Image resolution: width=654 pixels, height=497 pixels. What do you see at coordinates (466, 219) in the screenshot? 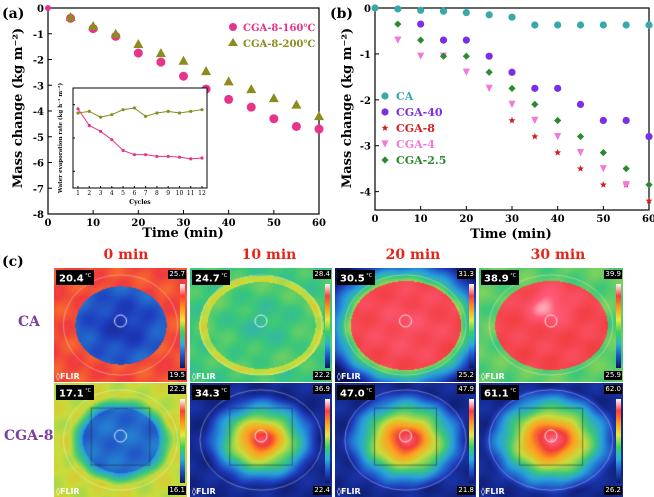
I see `x-tick-label: 20` at bounding box center [466, 219].